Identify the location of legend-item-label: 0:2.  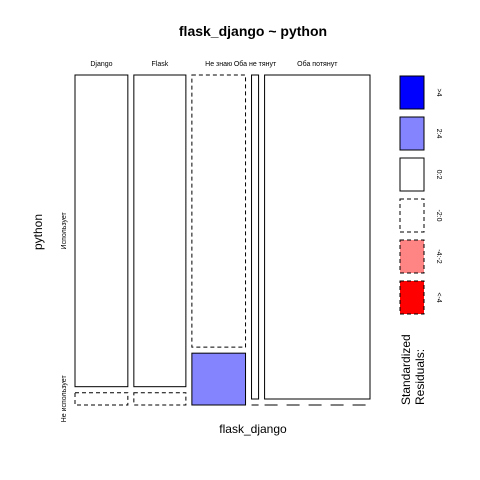
(438, 175).